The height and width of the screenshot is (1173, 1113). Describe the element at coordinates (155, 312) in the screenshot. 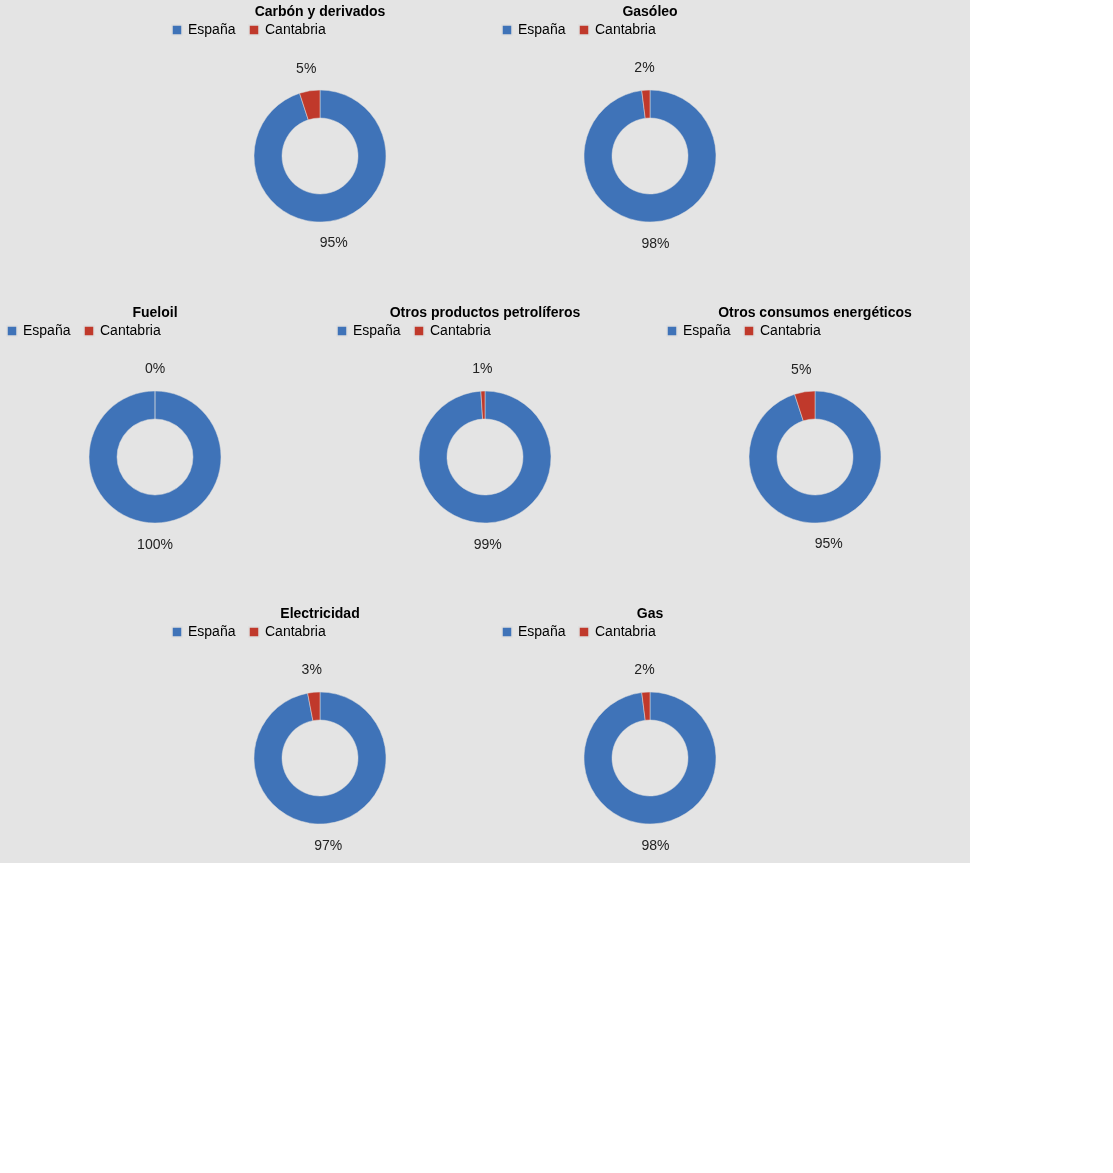

I see `chart-title: Fueloil` at that location.